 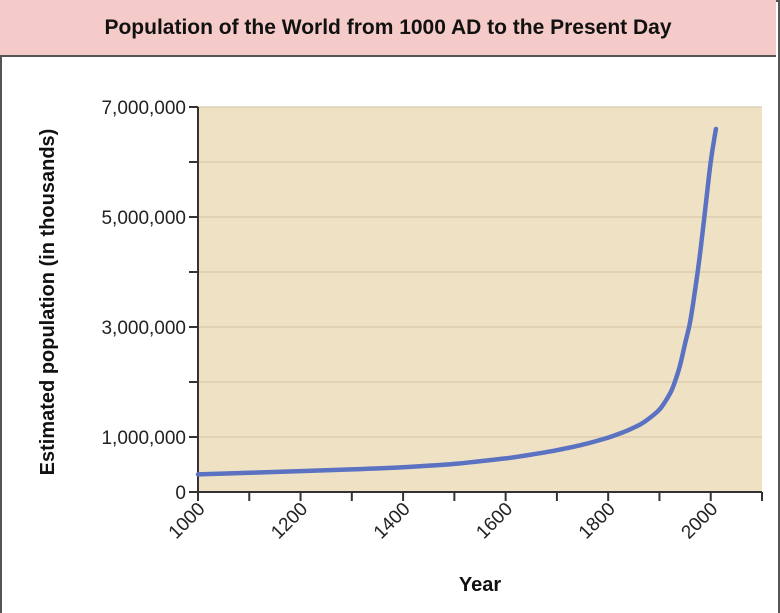 I want to click on y-tick-label: 5,000,000, so click(x=143, y=218).